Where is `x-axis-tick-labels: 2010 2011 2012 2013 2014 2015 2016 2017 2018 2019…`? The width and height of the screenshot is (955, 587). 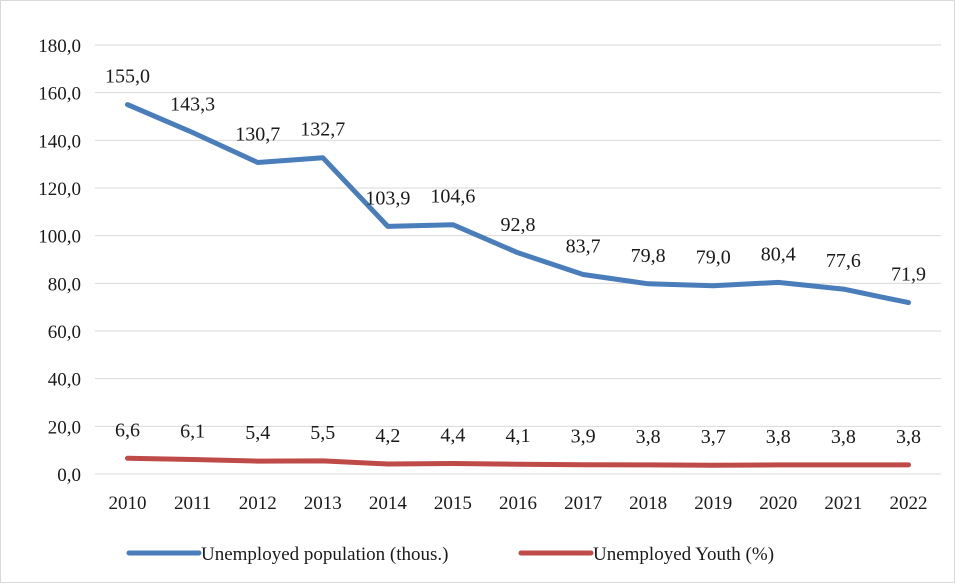
x-axis-tick-labels: 2010 2011 2012 2013 2014 2015 2016 2017 2018 2019… is located at coordinates (518, 503).